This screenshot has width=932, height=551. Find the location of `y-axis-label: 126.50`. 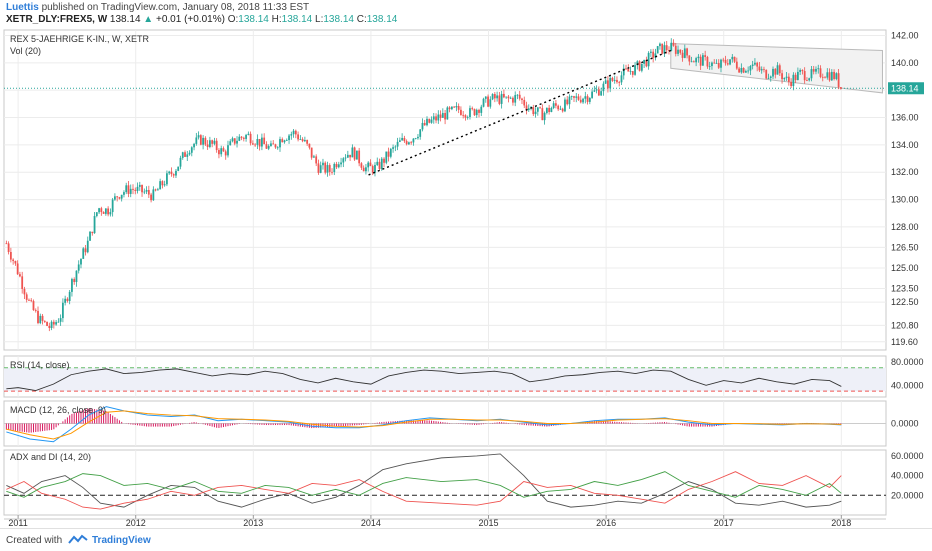

y-axis-label: 126.50 is located at coordinates (905, 247).